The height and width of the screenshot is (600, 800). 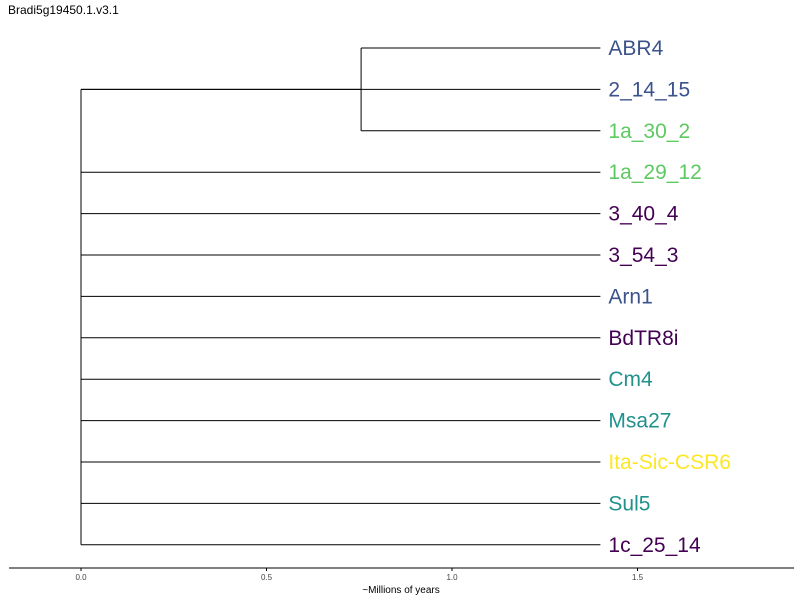 I want to click on x-tick-label-1.5: 1.5, so click(x=638, y=577).